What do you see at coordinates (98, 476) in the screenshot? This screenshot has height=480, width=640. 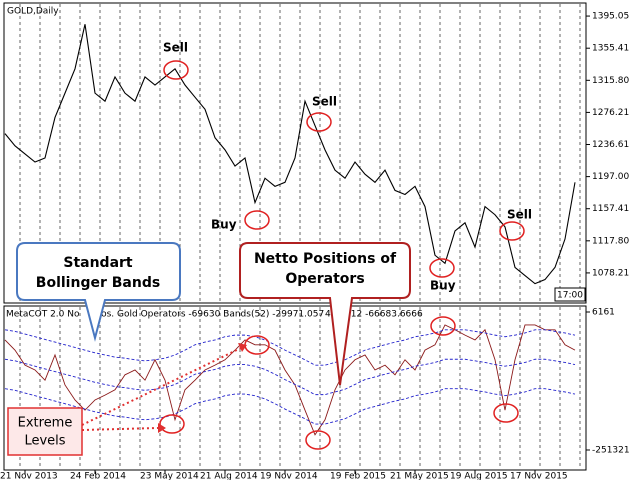 I see `x-tick-label: 24 Feb 2014` at bounding box center [98, 476].